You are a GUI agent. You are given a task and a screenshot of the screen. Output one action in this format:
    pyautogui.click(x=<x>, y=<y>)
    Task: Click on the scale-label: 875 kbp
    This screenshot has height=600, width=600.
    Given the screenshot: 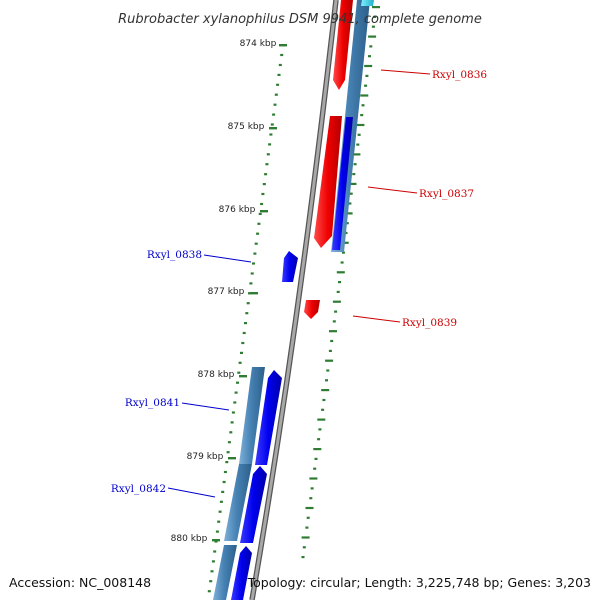 What is the action you would take?
    pyautogui.click(x=246, y=127)
    